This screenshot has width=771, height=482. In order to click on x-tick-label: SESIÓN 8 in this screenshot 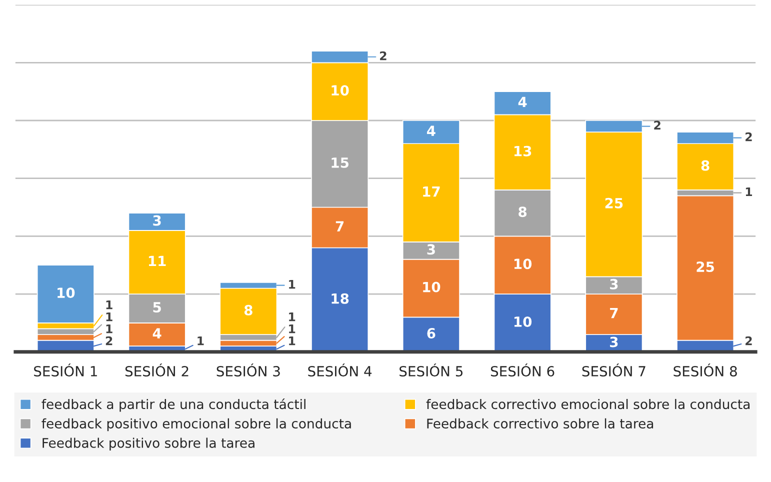, I will do `click(705, 369)`.